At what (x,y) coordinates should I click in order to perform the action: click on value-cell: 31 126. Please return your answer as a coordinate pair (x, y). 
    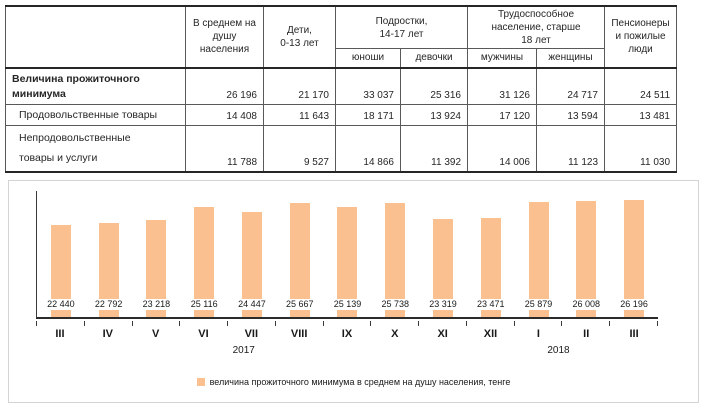
    Looking at the image, I should click on (502, 85).